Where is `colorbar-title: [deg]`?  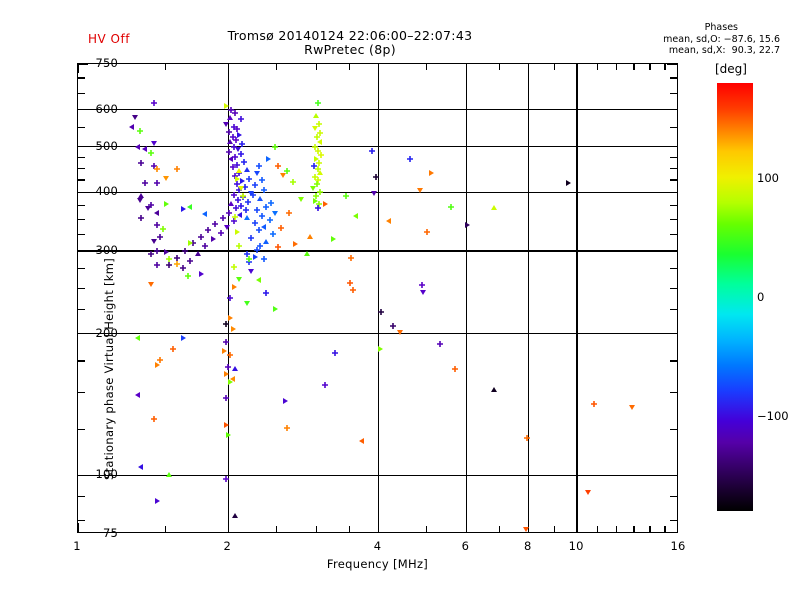 colorbar-title: [deg] is located at coordinates (731, 69).